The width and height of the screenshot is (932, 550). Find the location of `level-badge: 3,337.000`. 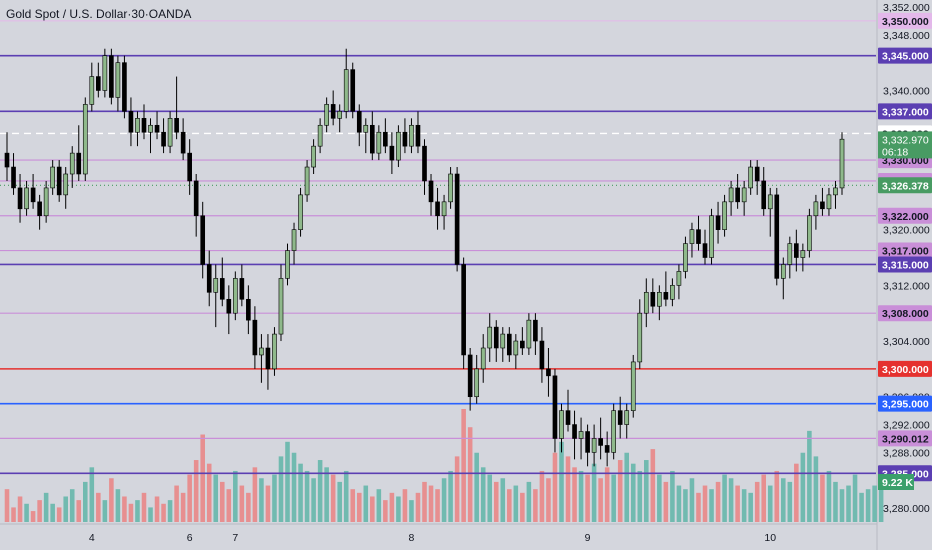

level-badge: 3,337.000 is located at coordinates (905, 111).